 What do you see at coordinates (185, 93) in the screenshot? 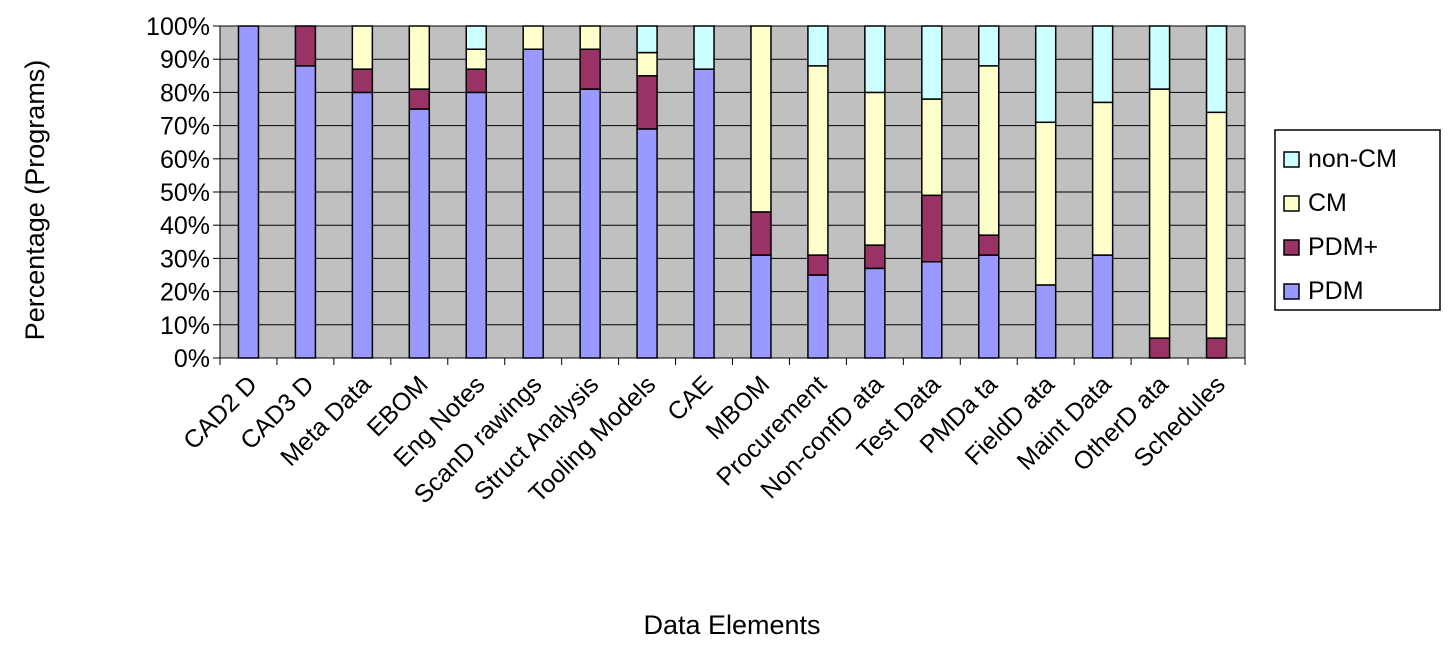
I see `y-tick-label: 80%` at bounding box center [185, 93].